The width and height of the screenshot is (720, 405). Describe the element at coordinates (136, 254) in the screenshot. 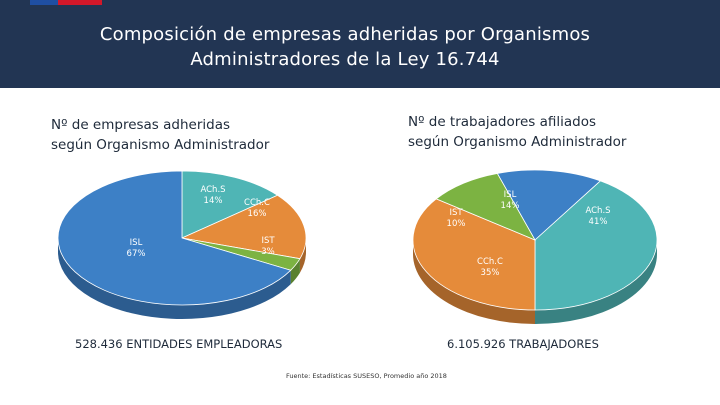

I see `left-value-isl: 67%` at that location.